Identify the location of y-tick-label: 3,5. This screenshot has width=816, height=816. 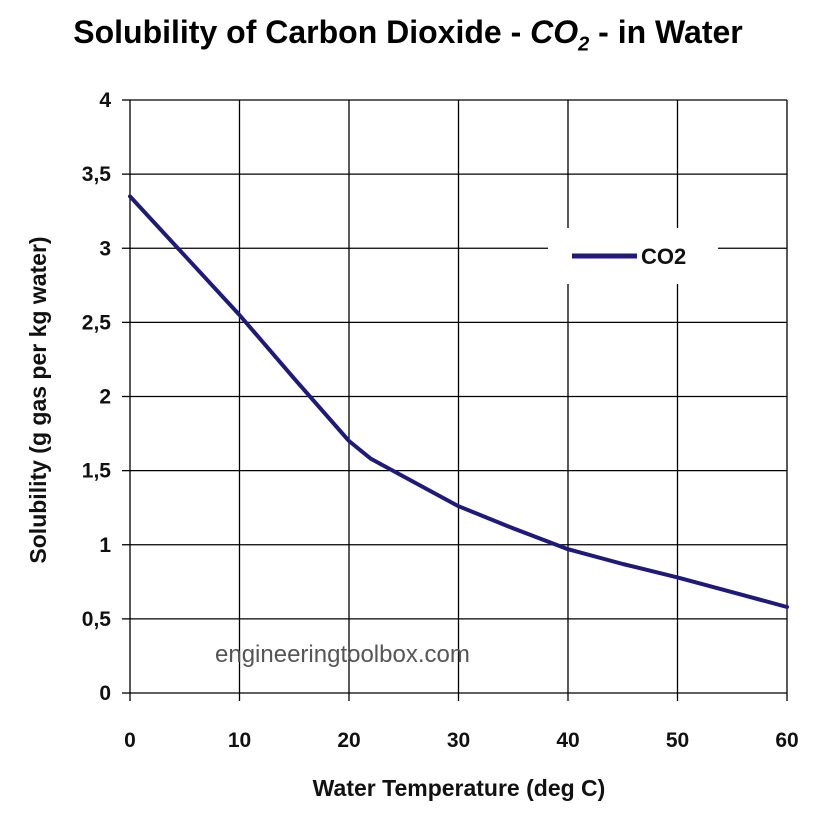
(97, 174).